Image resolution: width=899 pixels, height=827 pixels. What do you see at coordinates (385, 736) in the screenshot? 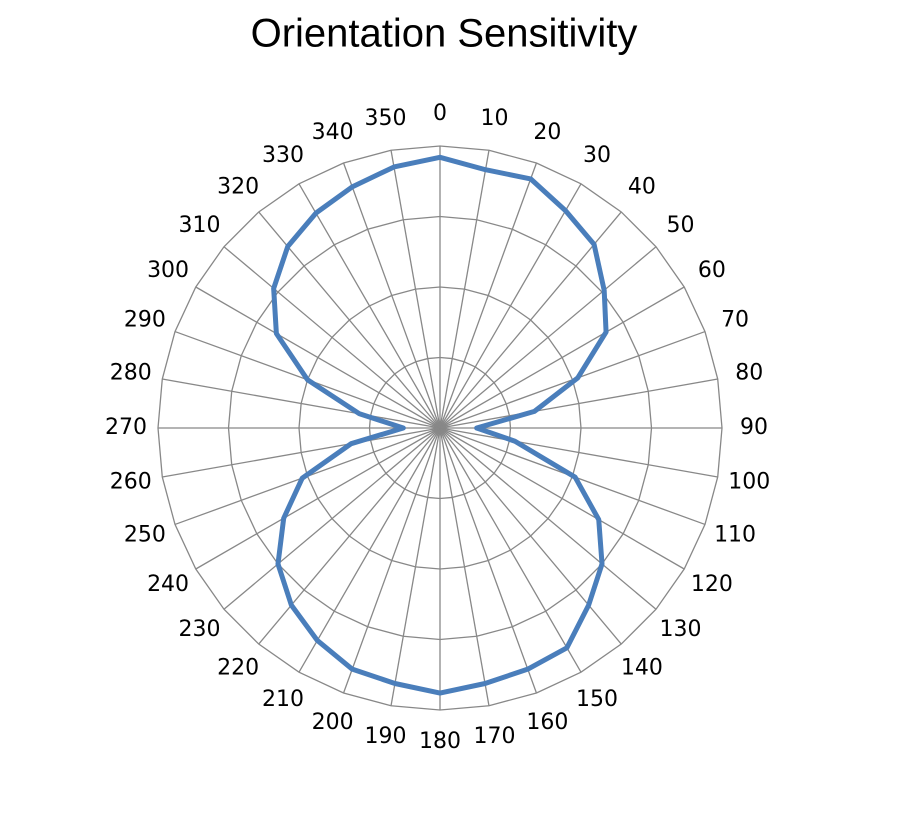
I see `category-label: 190` at bounding box center [385, 736].